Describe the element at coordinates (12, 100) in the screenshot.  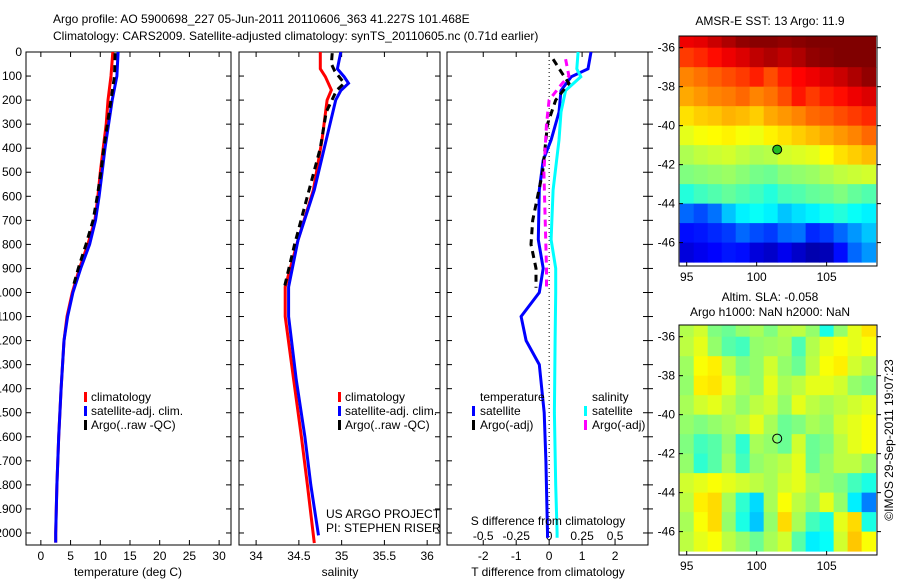
I see `y-tick-label: 200` at that location.